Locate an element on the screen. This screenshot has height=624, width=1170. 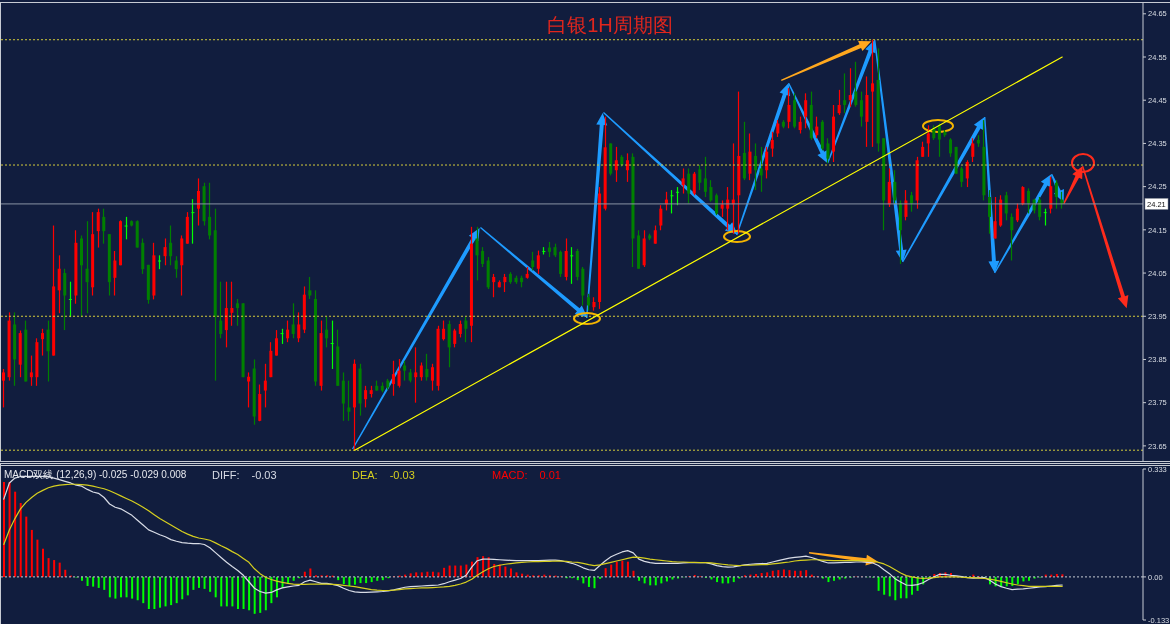
text: DEA: is located at coordinates (365, 475).